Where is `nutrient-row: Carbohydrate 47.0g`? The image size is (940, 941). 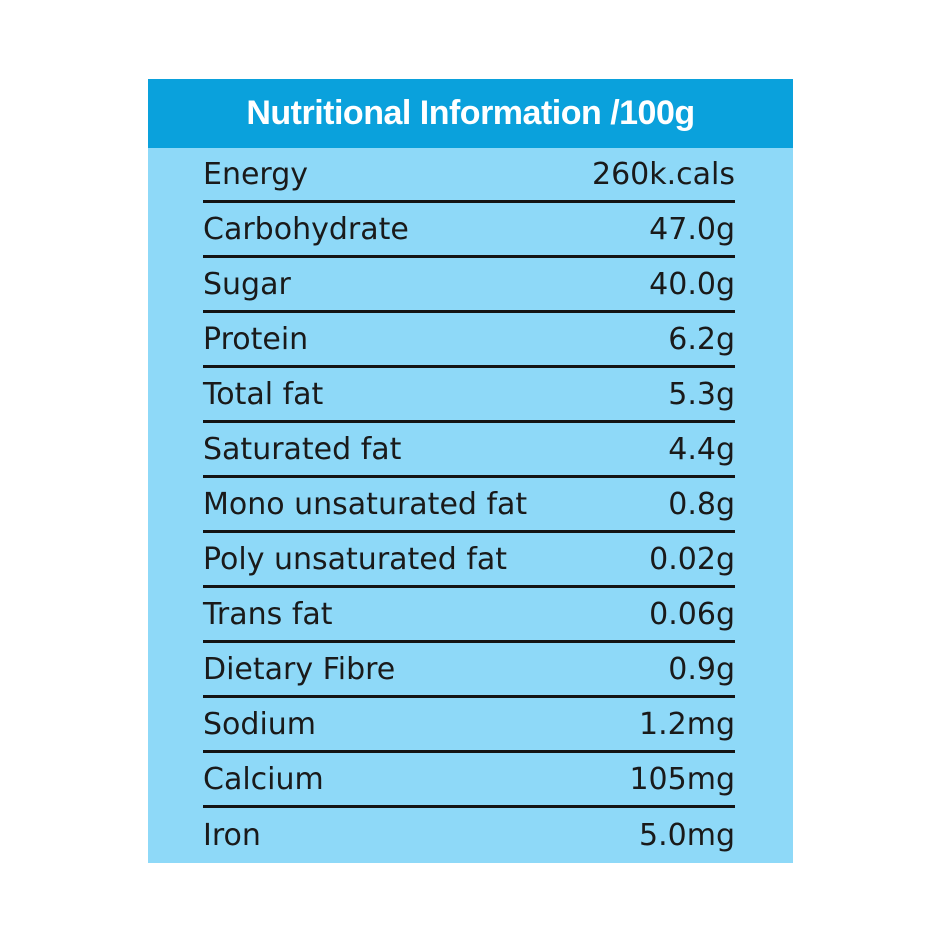 nutrient-row: Carbohydrate 47.0g is located at coordinates (469, 230).